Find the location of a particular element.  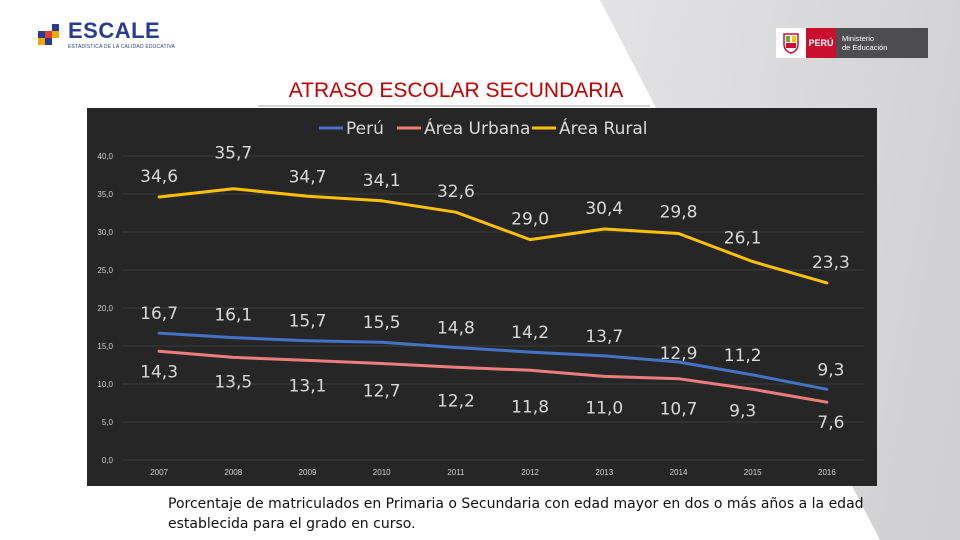

x-tick-label: 2011 is located at coordinates (456, 472).